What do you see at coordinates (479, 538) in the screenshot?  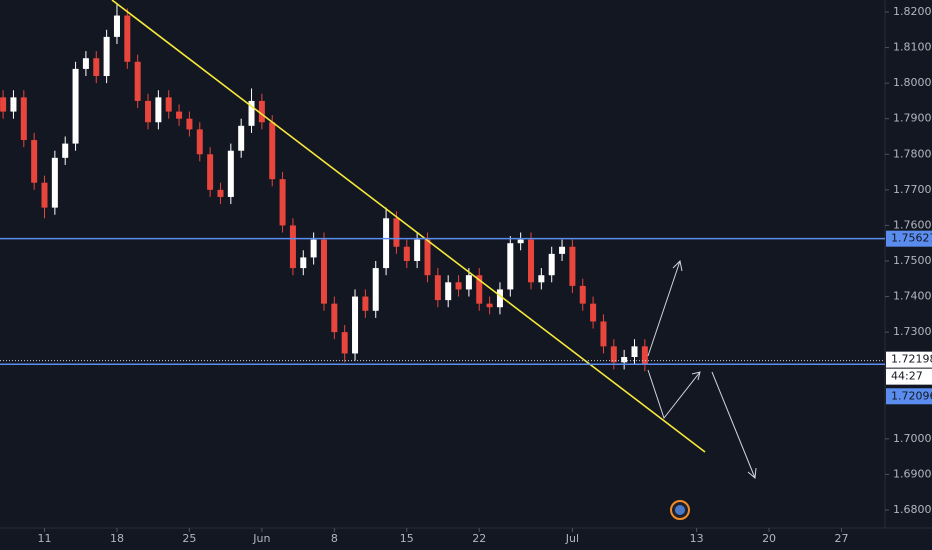 I see `x-tick-label: 22` at bounding box center [479, 538].